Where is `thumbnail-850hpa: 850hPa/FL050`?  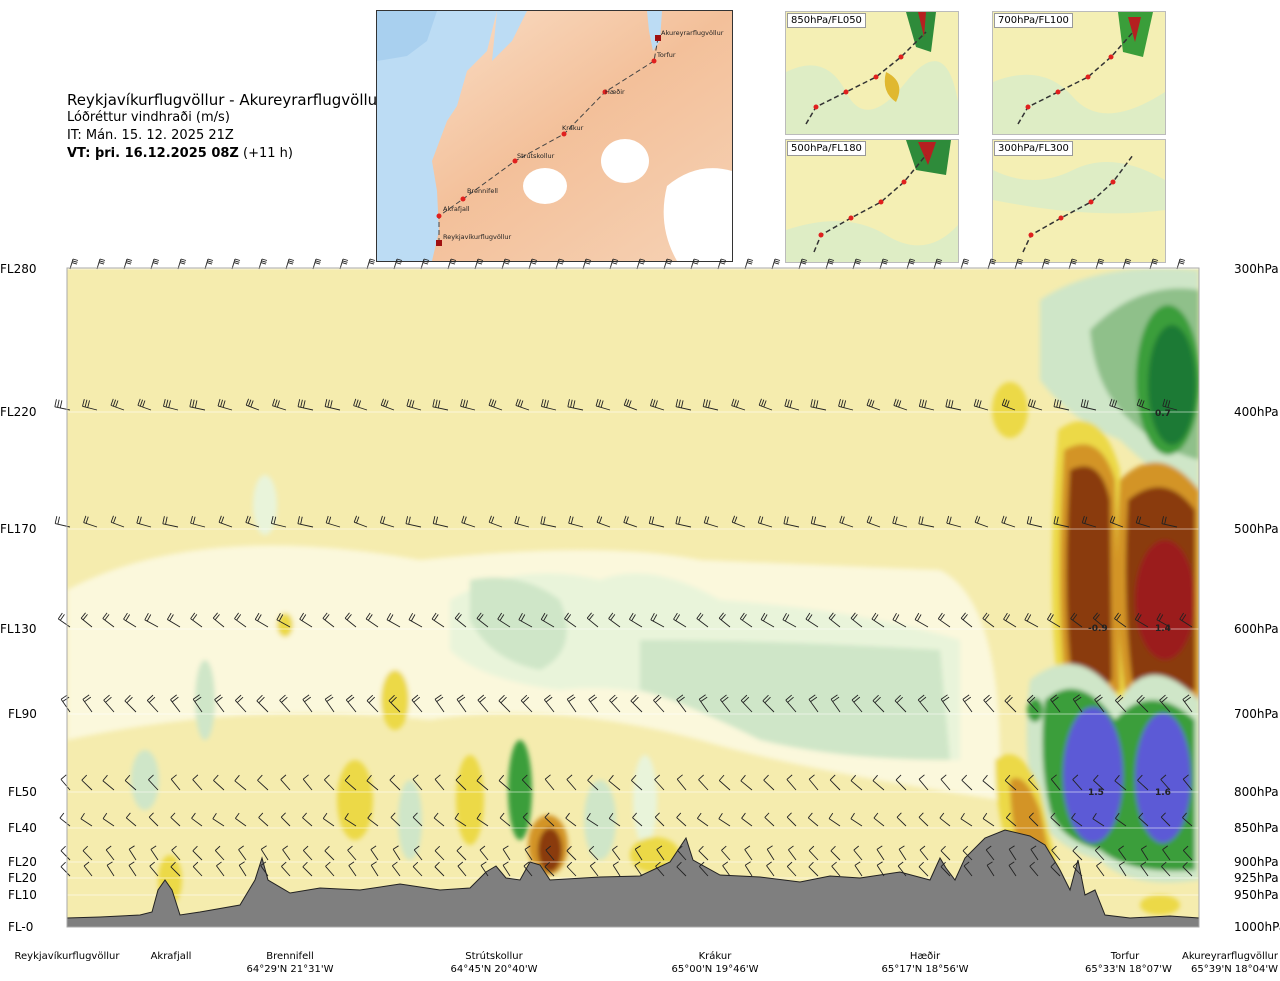
thumbnail-850hpa: 850hPa/FL050 is located at coordinates (872, 73).